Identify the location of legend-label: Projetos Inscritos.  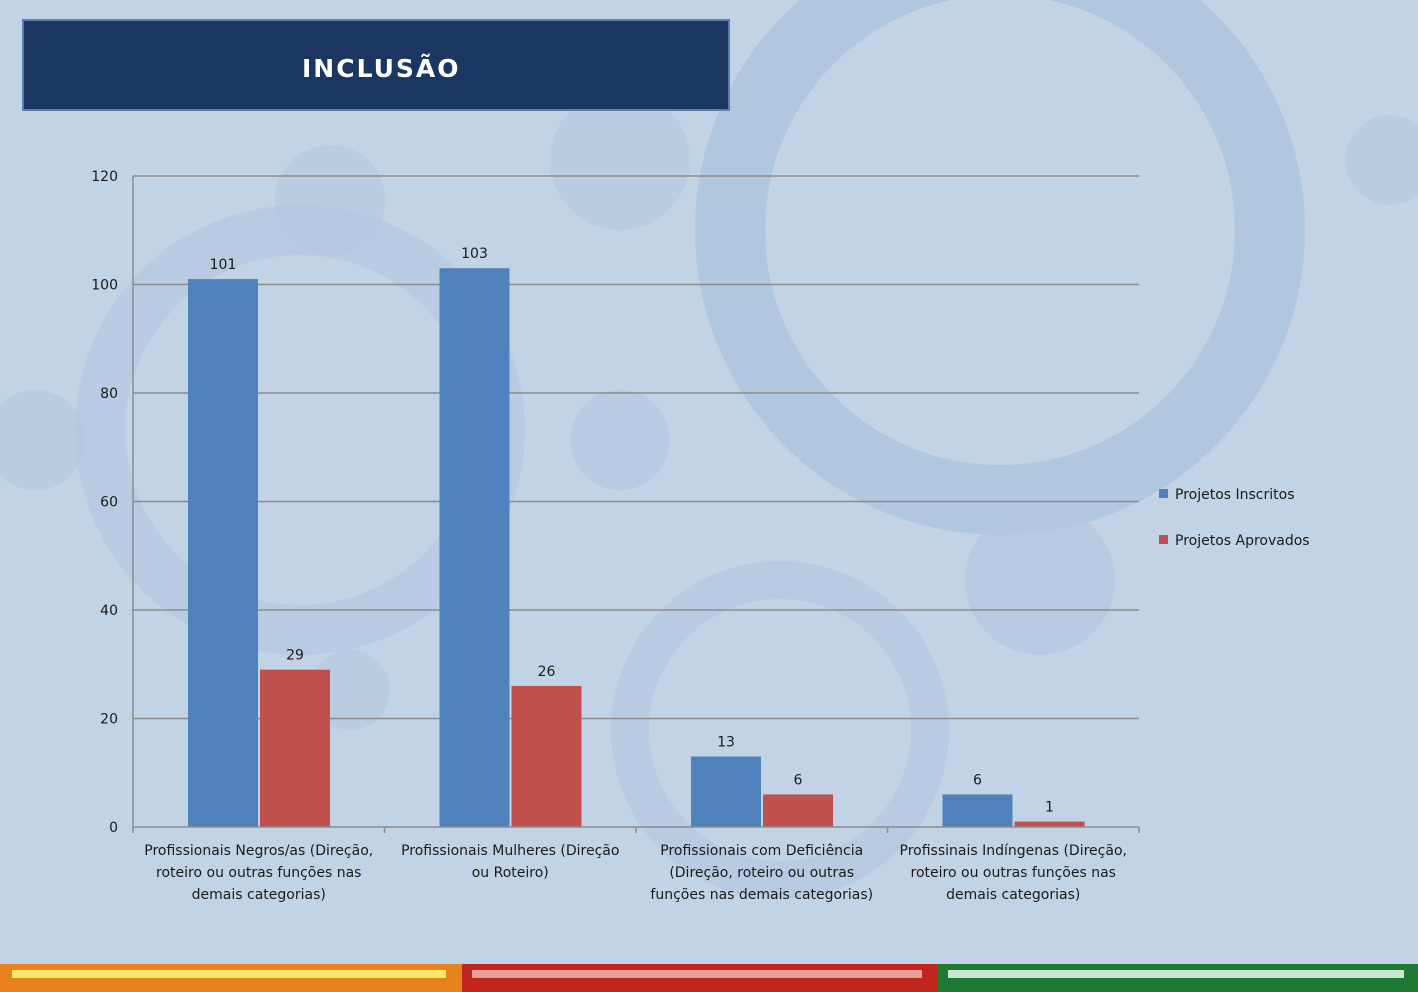
(1235, 495).